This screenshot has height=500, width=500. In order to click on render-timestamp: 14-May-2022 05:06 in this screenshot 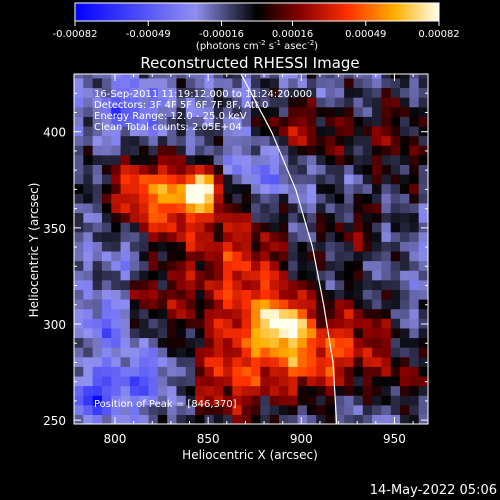, I will do `click(433, 490)`.